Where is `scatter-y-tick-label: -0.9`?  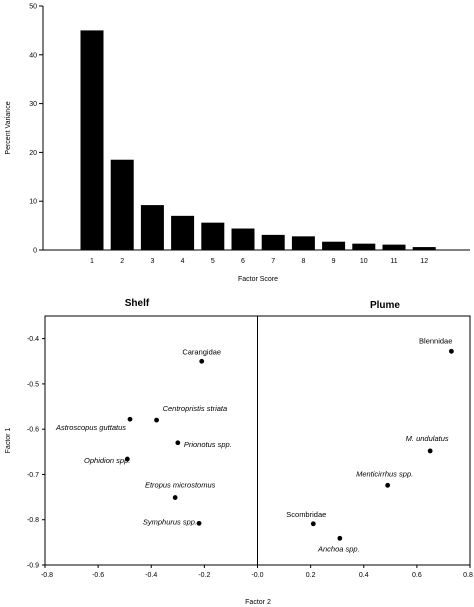 scatter-y-tick-label: -0.9 is located at coordinates (33, 566).